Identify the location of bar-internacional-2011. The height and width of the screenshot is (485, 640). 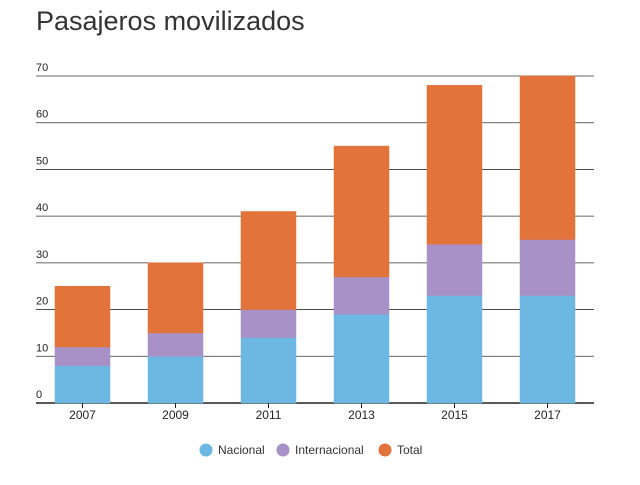
(268, 323).